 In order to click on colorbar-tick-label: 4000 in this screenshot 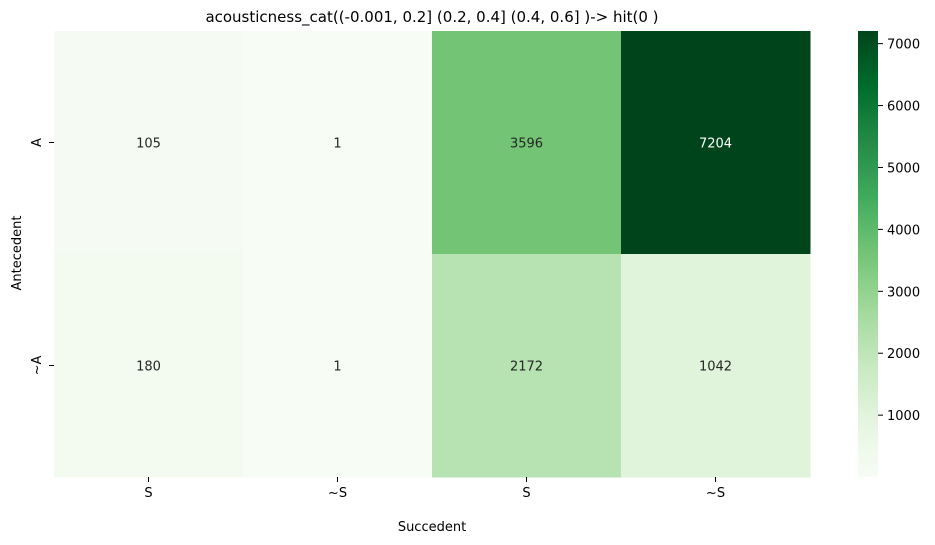, I will do `click(903, 230)`.